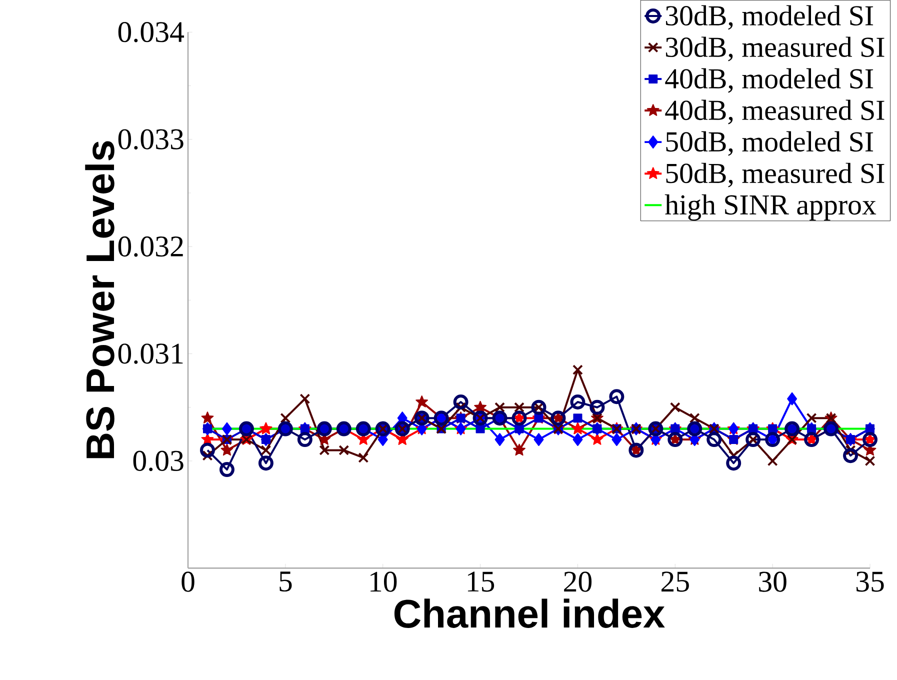 This screenshot has width=897, height=680. I want to click on y-axis-title: BS Power Levels, so click(99, 299).